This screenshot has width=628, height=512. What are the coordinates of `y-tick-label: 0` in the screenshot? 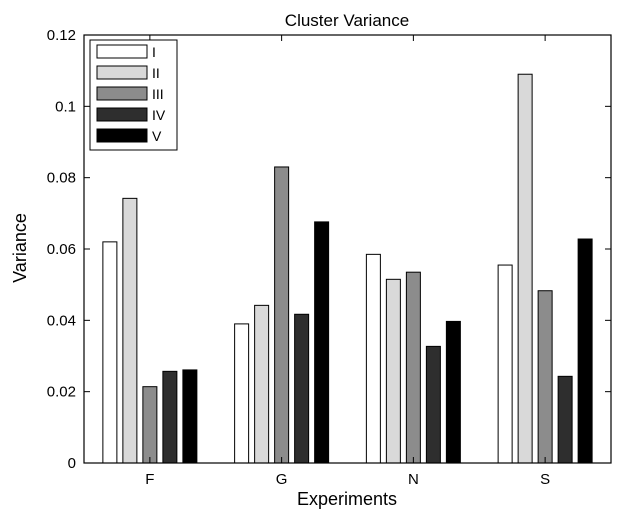 It's located at (72, 463).